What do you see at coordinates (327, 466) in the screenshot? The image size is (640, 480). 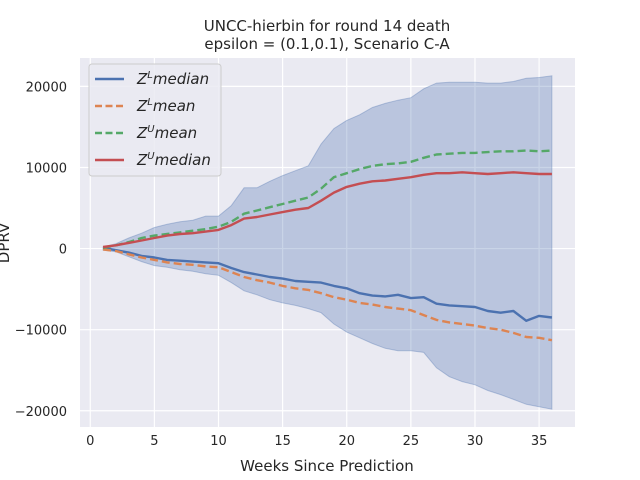 I see `x-axis-label: Weeks Since Prediction` at bounding box center [327, 466].